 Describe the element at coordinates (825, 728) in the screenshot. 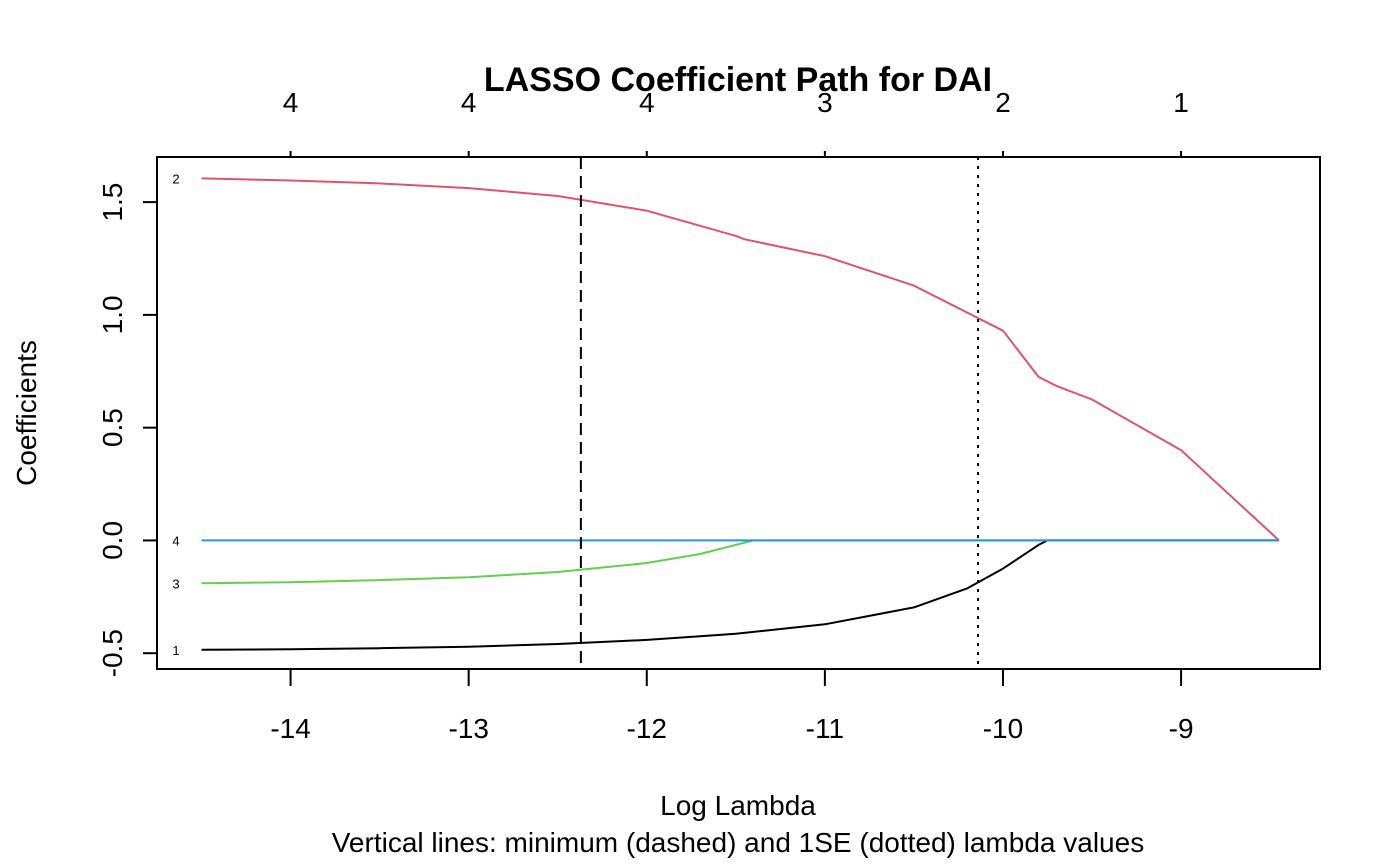

I see `x-tick-label: -11` at that location.